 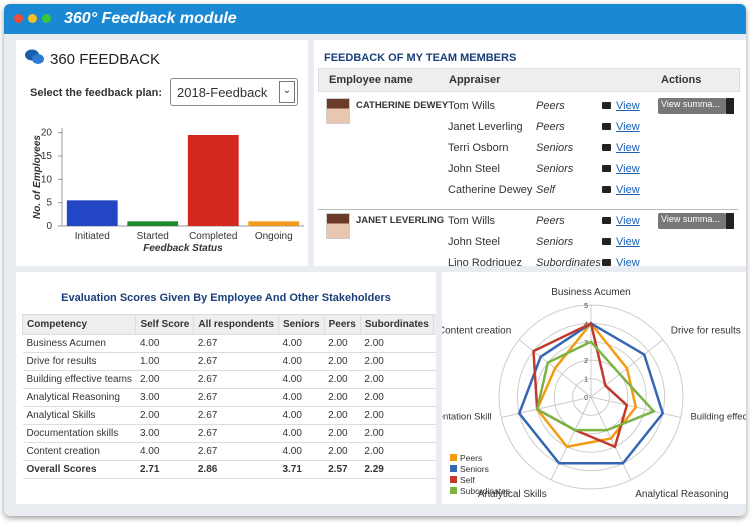 I want to click on axis-label: Content creation, so click(x=476, y=330).